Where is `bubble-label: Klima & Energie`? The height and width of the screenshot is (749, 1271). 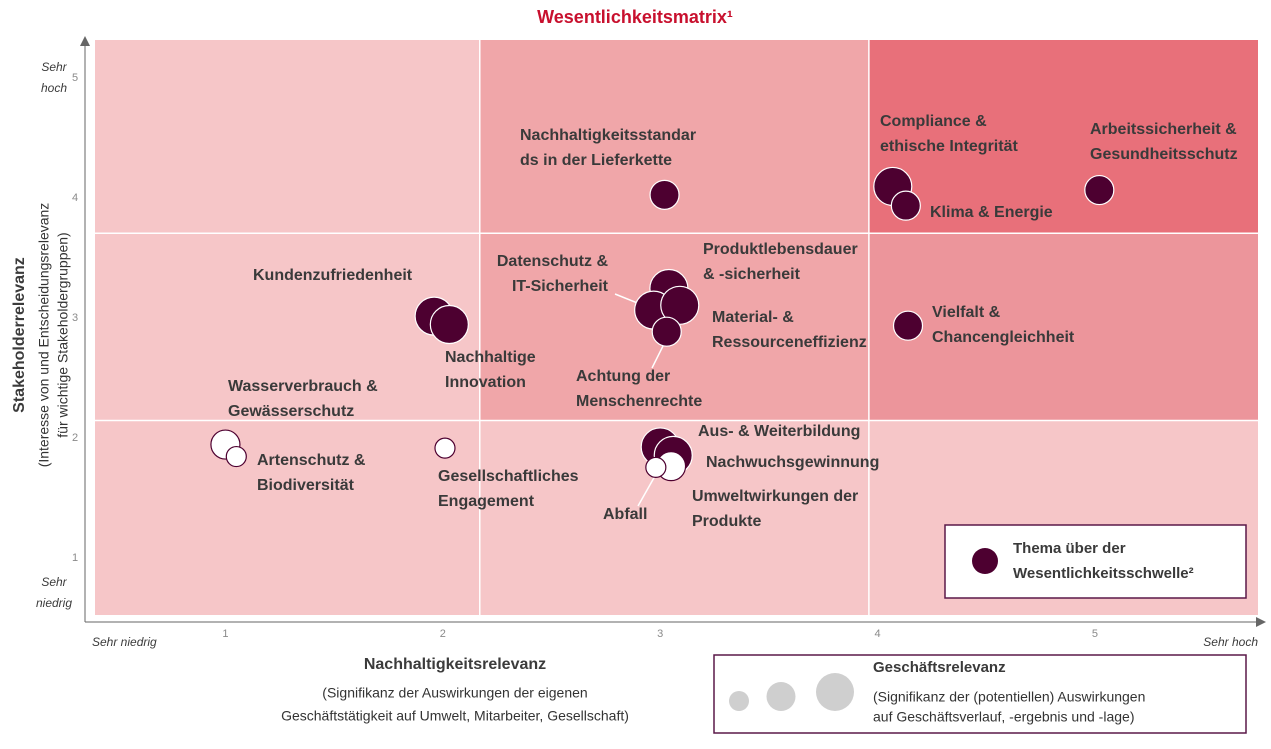 bubble-label: Klima & Energie is located at coordinates (991, 212).